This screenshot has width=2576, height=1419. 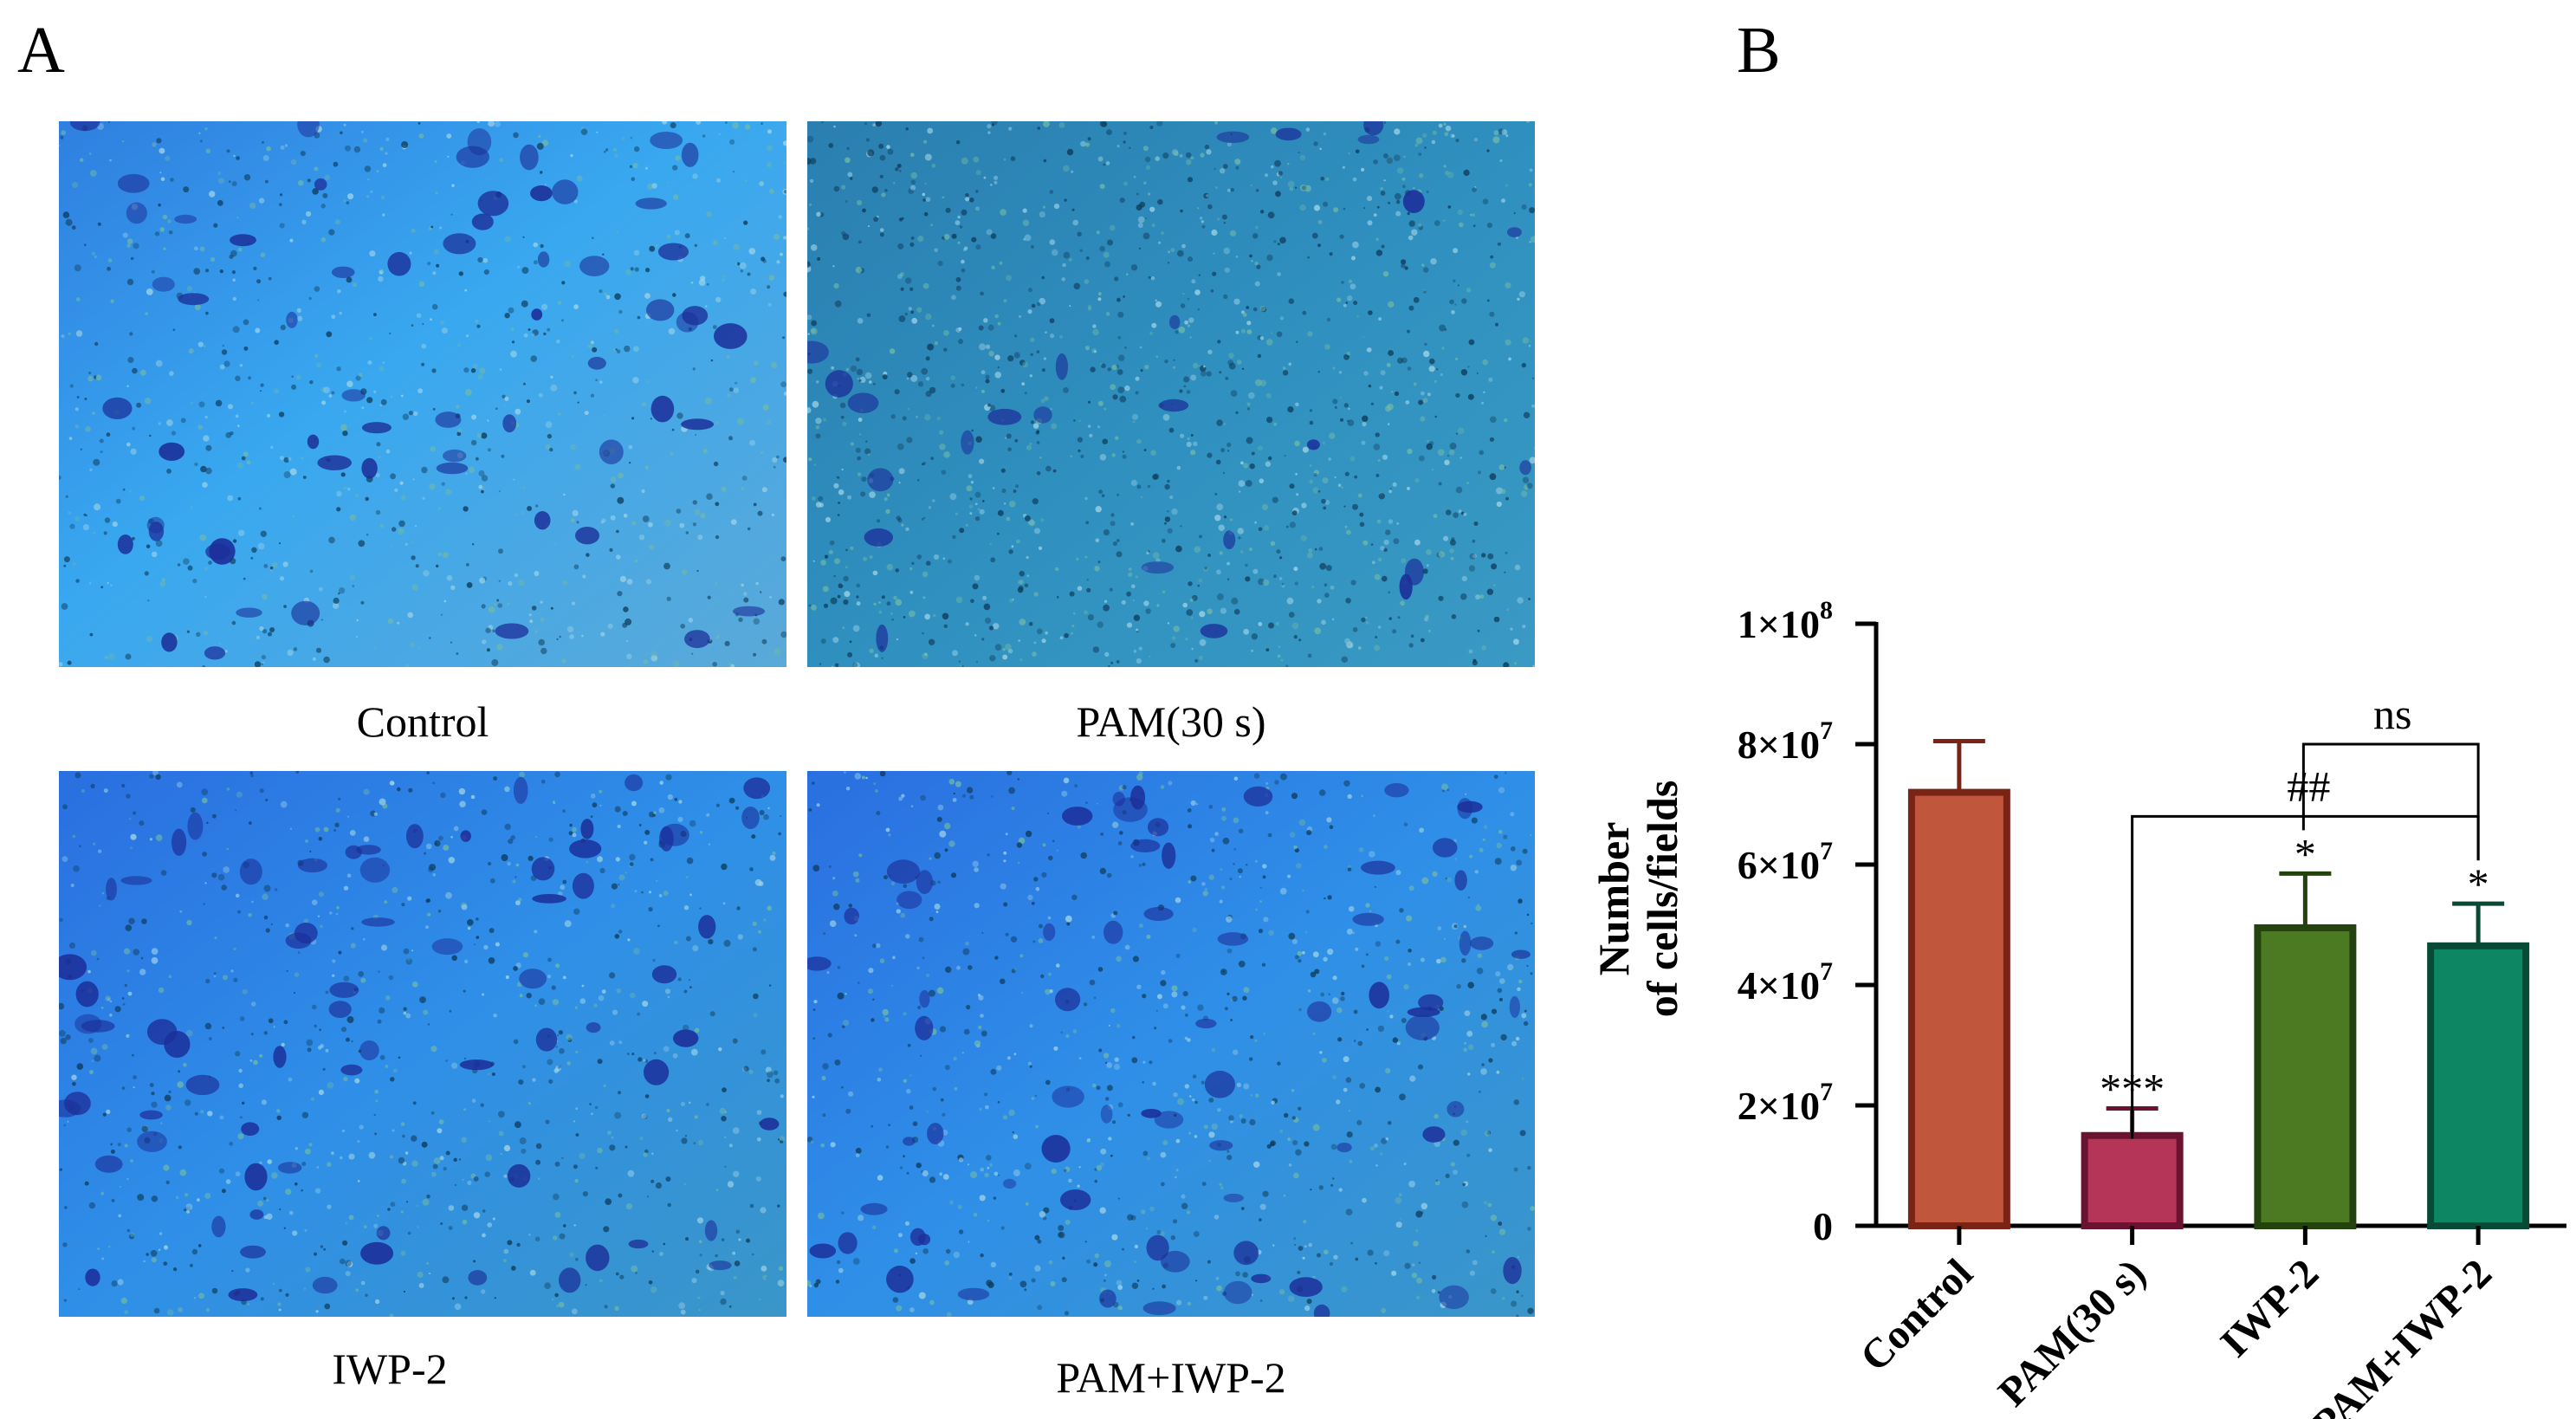 What do you see at coordinates (1637, 899) in the screenshot?
I see `y-axis-label: Numberof cells/fields` at bounding box center [1637, 899].